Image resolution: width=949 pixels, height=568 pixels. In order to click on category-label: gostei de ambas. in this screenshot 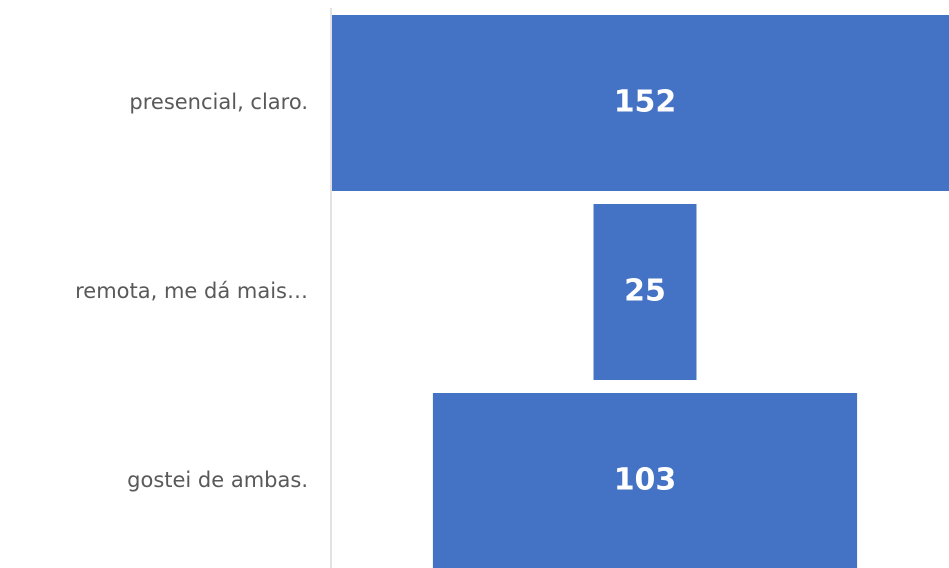, I will do `click(217, 480)`.